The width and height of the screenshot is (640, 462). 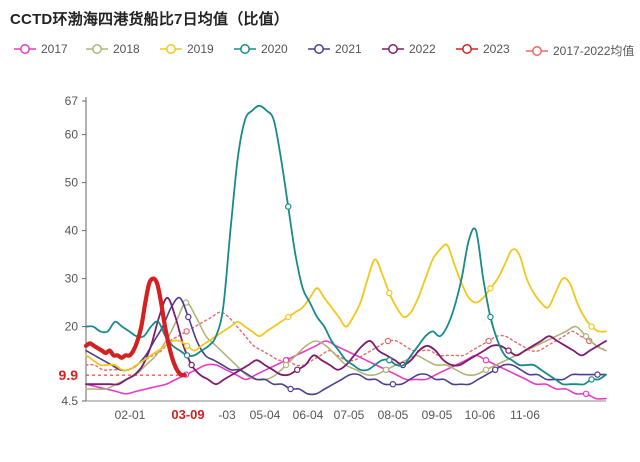 What do you see at coordinates (594, 51) in the screenshot?
I see `legend-label: 2017-2022均值` at bounding box center [594, 51].